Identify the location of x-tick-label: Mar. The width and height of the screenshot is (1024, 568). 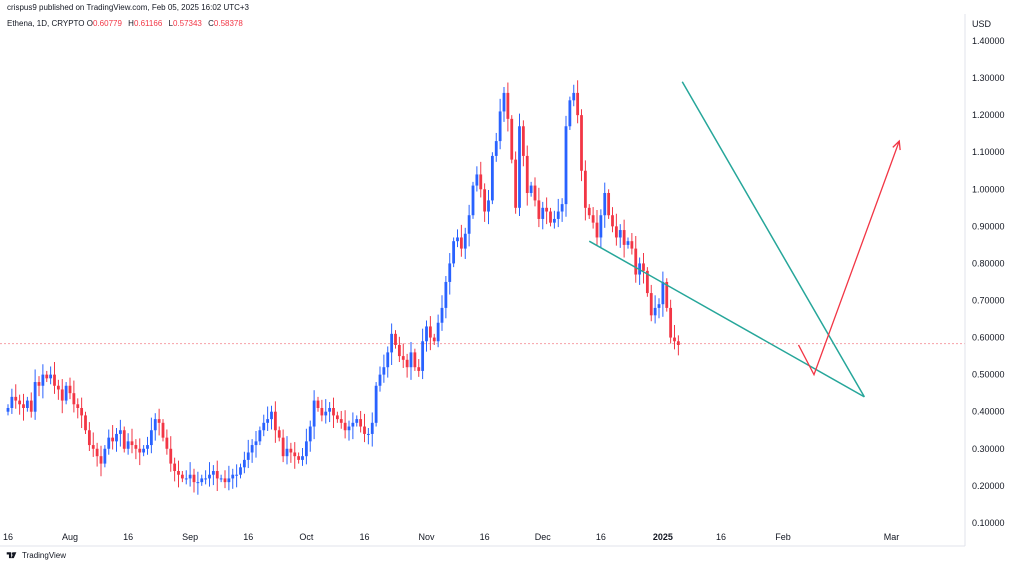
(892, 537).